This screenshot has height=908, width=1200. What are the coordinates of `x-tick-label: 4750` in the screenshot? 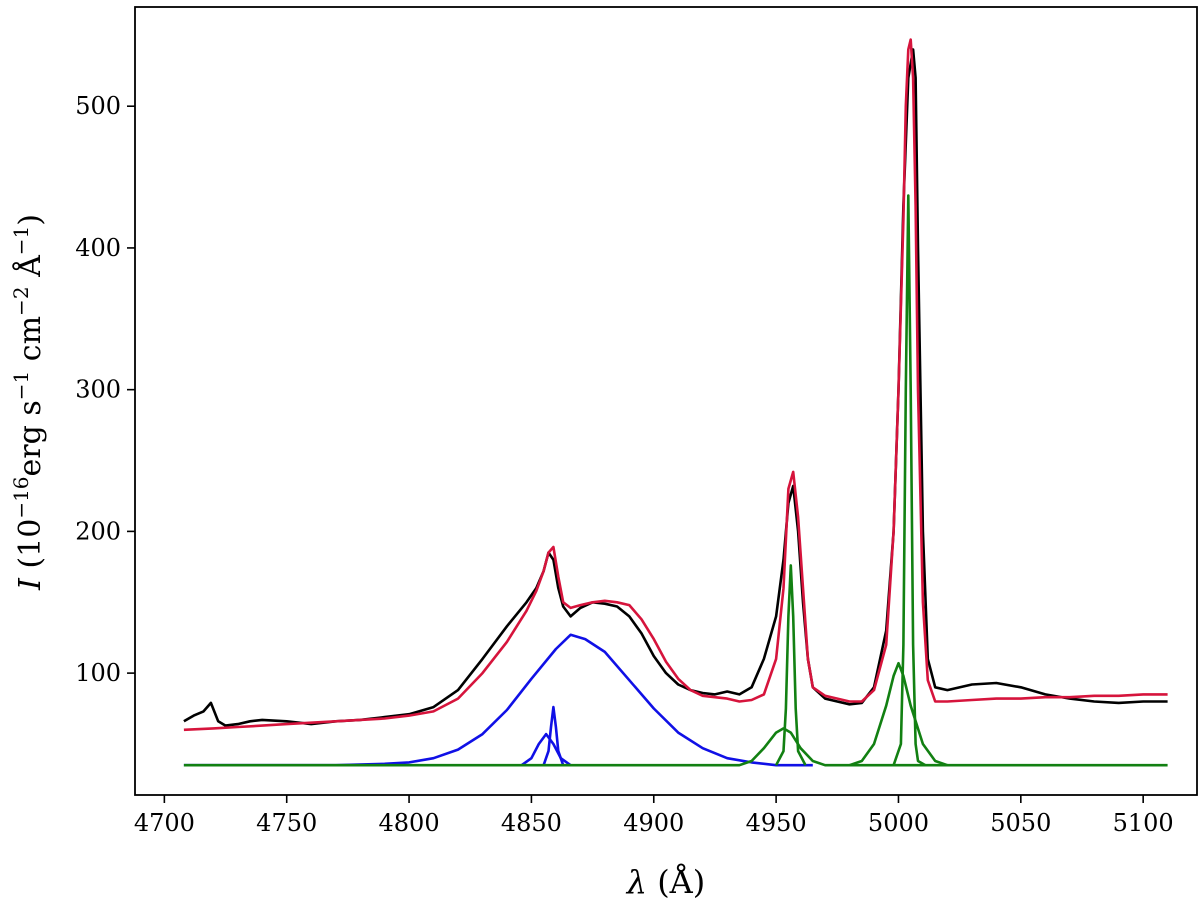 It's located at (286, 823).